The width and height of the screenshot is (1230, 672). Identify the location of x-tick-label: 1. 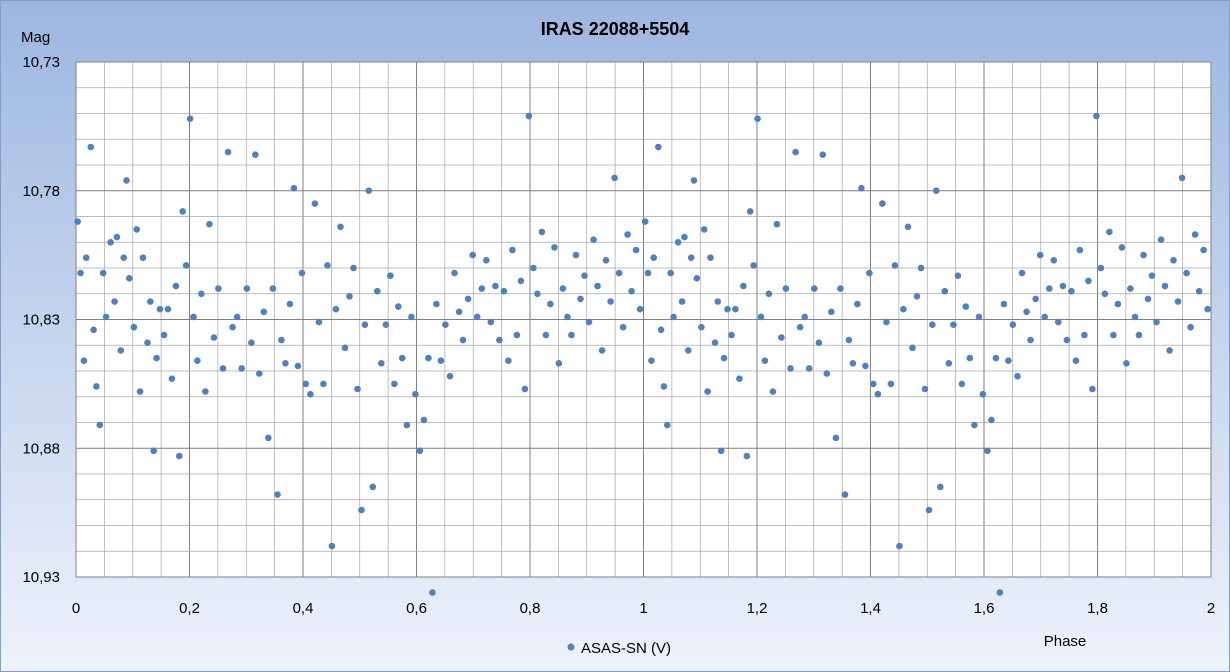
(643, 608).